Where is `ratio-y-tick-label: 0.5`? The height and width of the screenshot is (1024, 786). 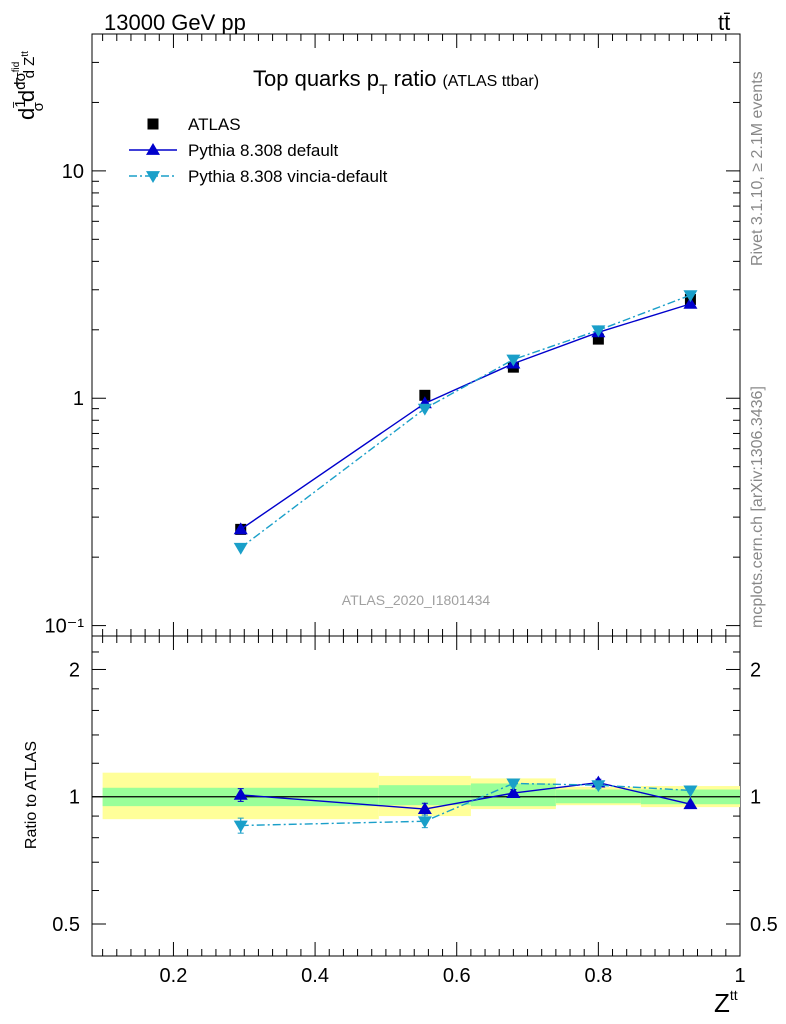
ratio-y-tick-label: 0.5 is located at coordinates (66, 925).